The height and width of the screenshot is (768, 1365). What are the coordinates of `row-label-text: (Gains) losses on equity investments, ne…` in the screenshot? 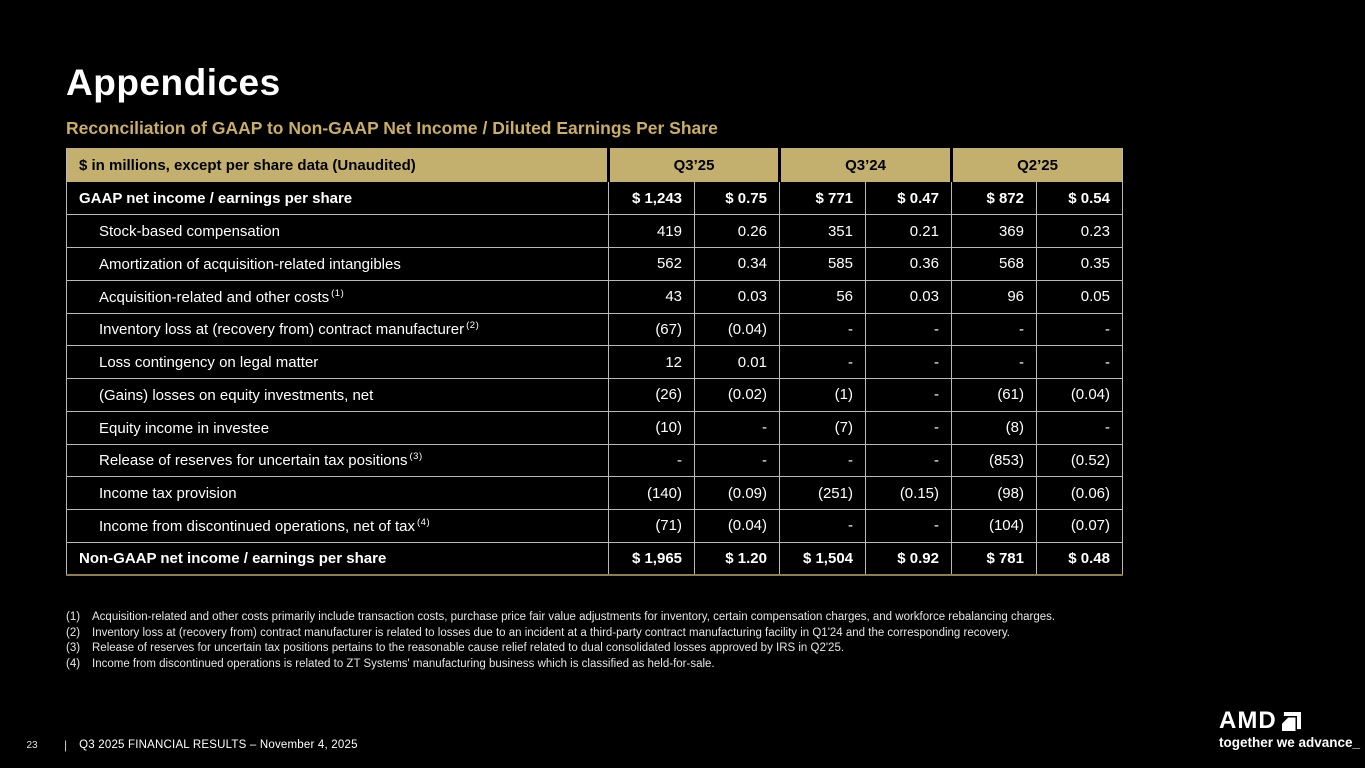 It's located at (236, 395).